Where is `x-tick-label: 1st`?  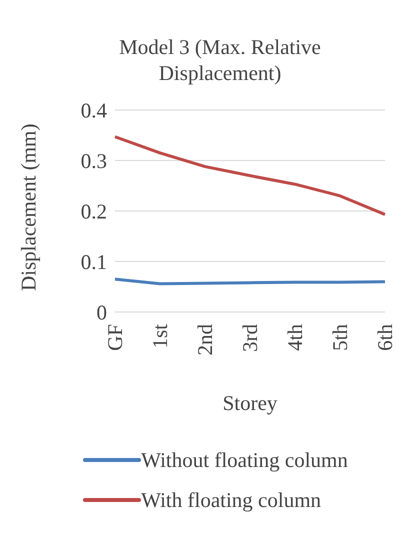
x-tick-label: 1st is located at coordinates (160, 336).